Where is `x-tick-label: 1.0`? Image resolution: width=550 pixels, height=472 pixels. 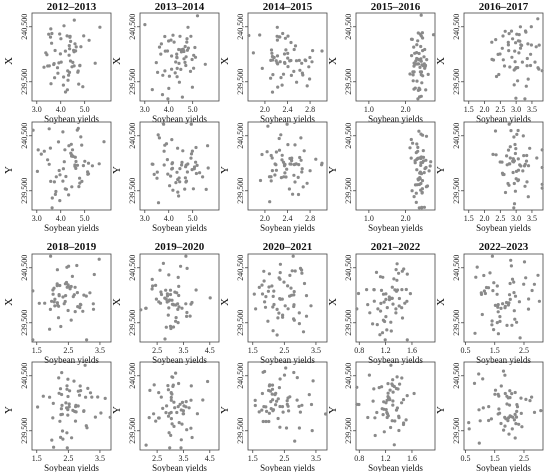 x-tick-label: 1.0 is located at coordinates (369, 109).